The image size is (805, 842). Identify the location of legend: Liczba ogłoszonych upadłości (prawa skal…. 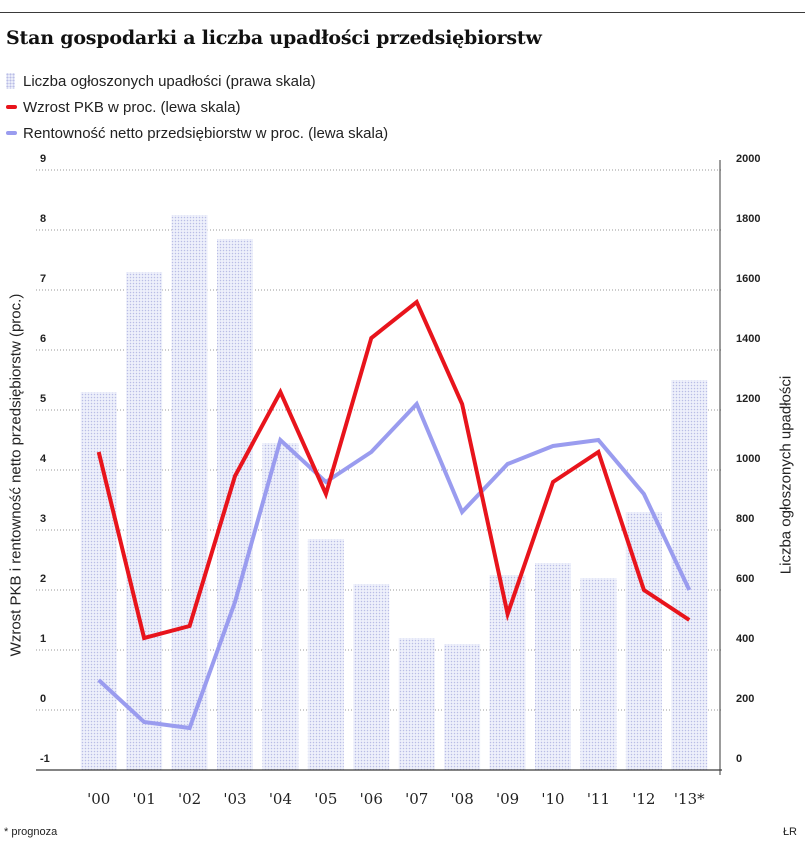
(197, 107).